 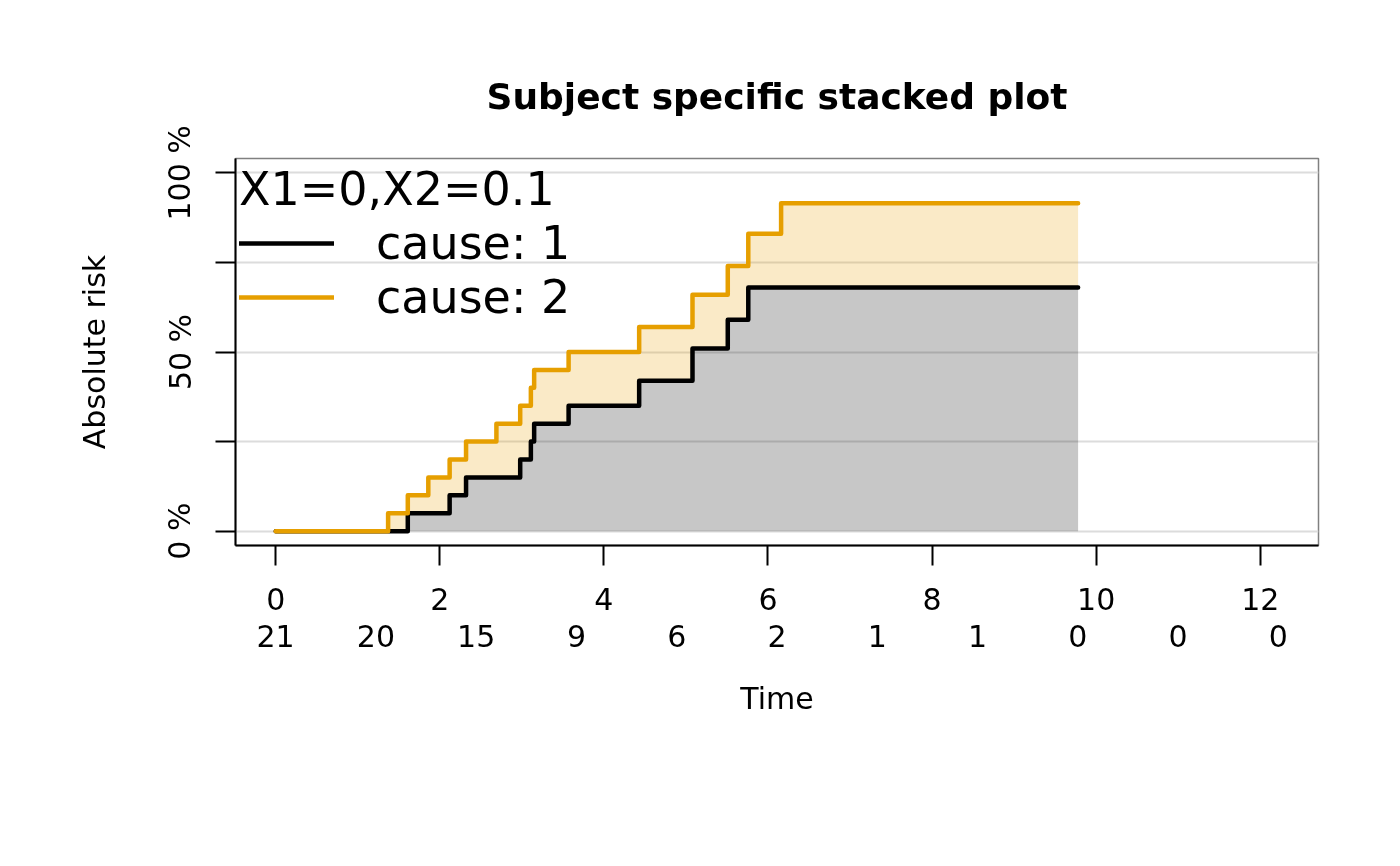 I want to click on x-tick-label: 10, so click(x=1096, y=599).